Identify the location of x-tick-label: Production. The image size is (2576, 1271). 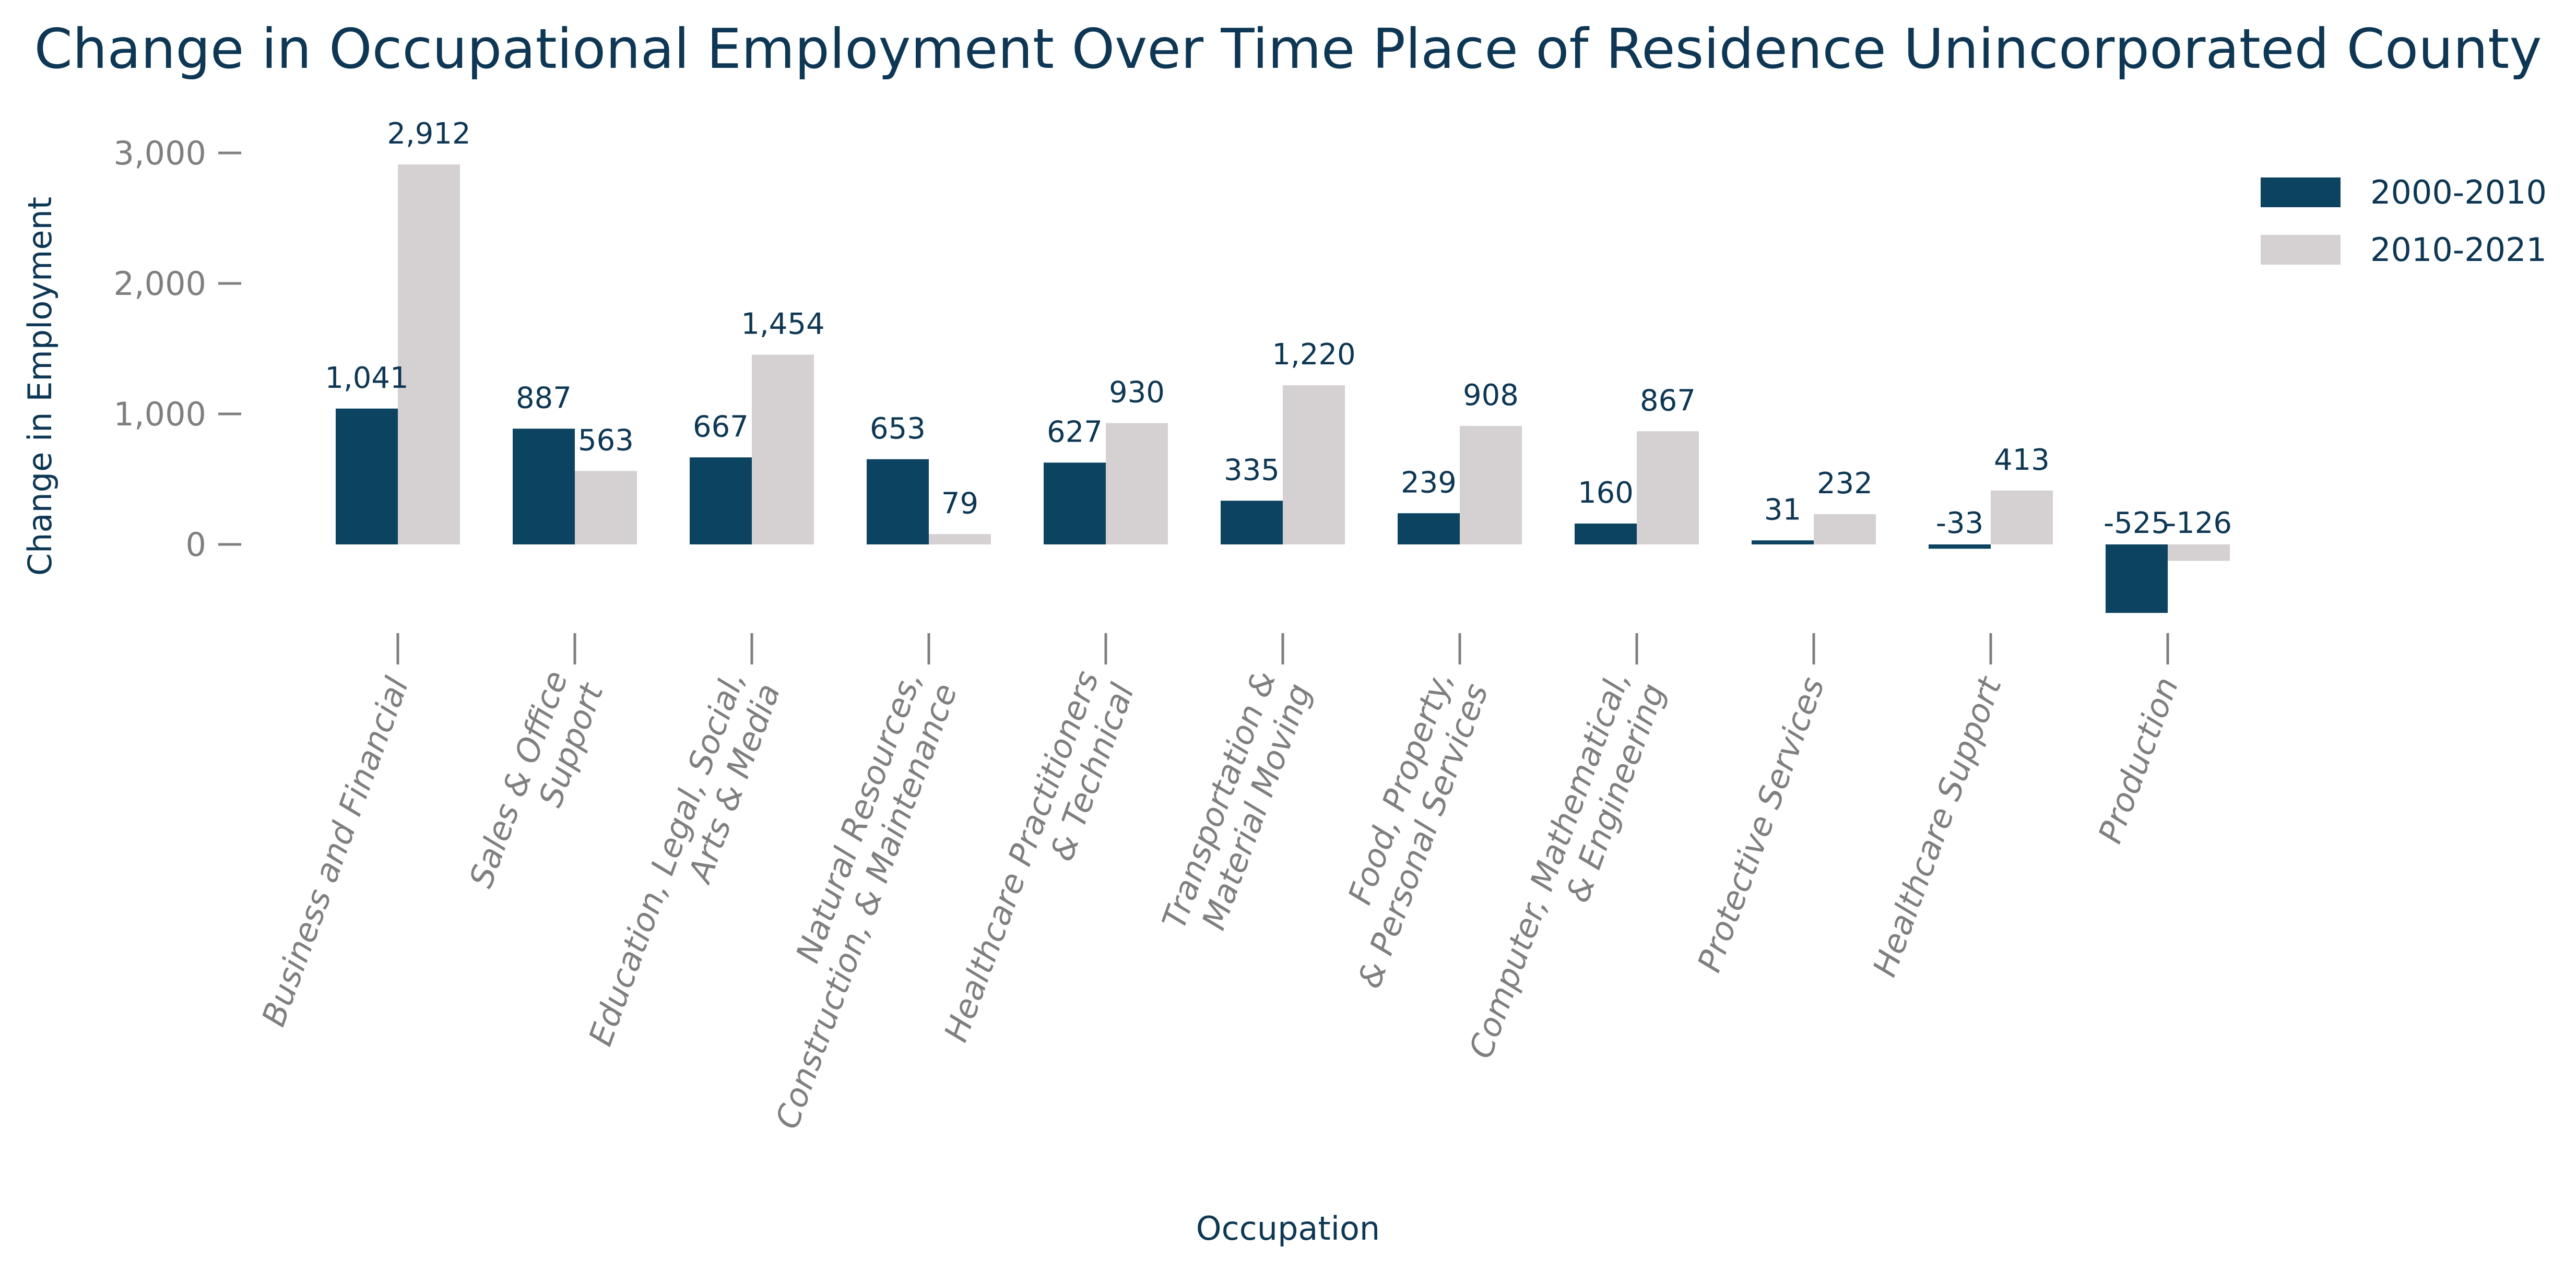
(2138, 760).